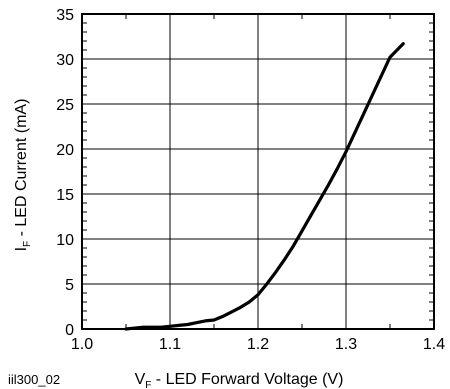  What do you see at coordinates (346, 344) in the screenshot?
I see `x-tick-label: 1.3` at bounding box center [346, 344].